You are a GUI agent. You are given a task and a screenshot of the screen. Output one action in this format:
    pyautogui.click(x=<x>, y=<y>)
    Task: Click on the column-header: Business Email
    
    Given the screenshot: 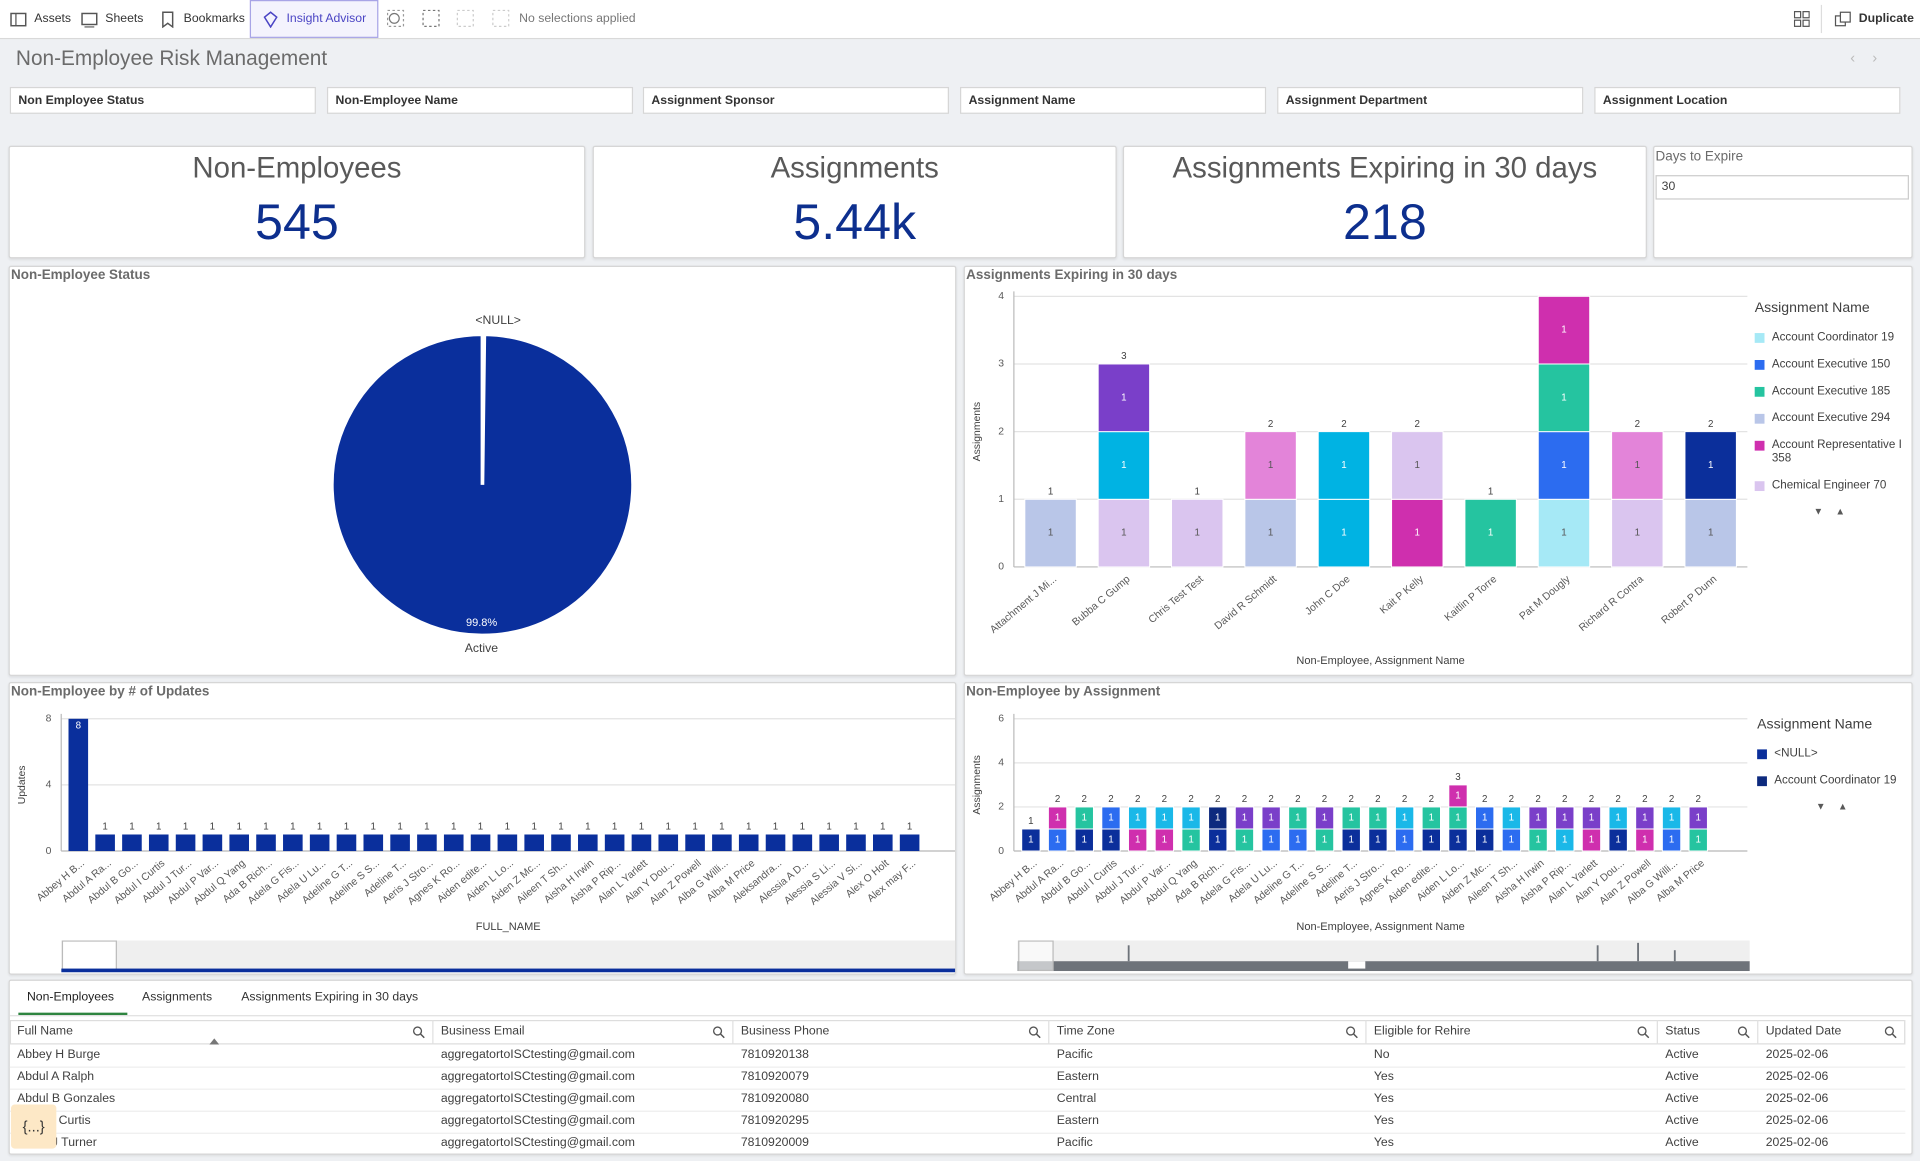 What is the action you would take?
    pyautogui.click(x=583, y=1032)
    